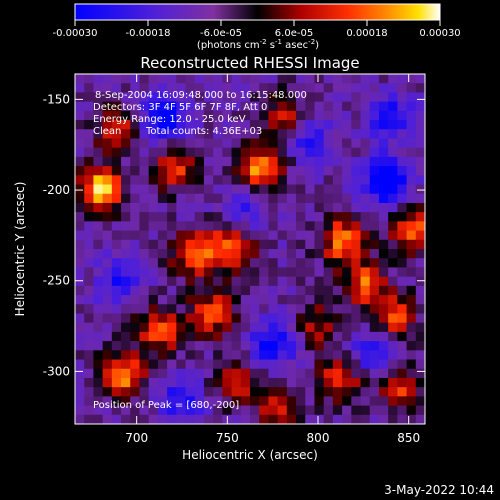 The height and width of the screenshot is (500, 500). What do you see at coordinates (56, 190) in the screenshot?
I see `y-tick-label: -200` at bounding box center [56, 190].